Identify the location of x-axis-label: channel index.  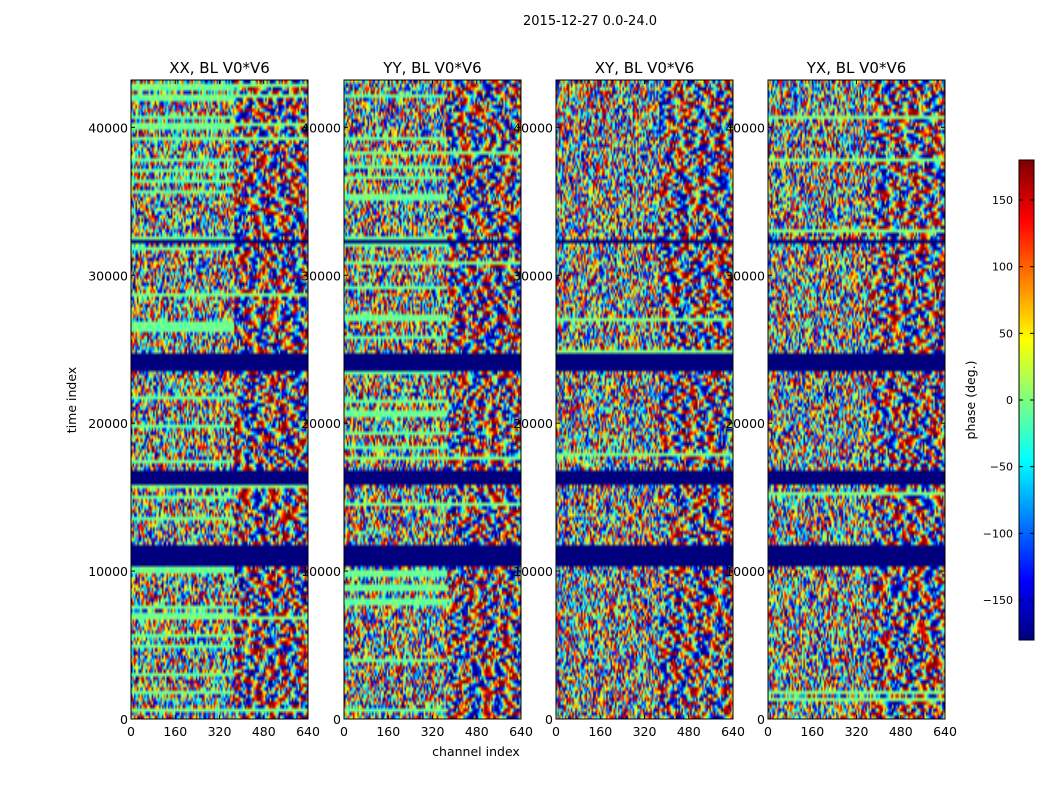
(476, 751).